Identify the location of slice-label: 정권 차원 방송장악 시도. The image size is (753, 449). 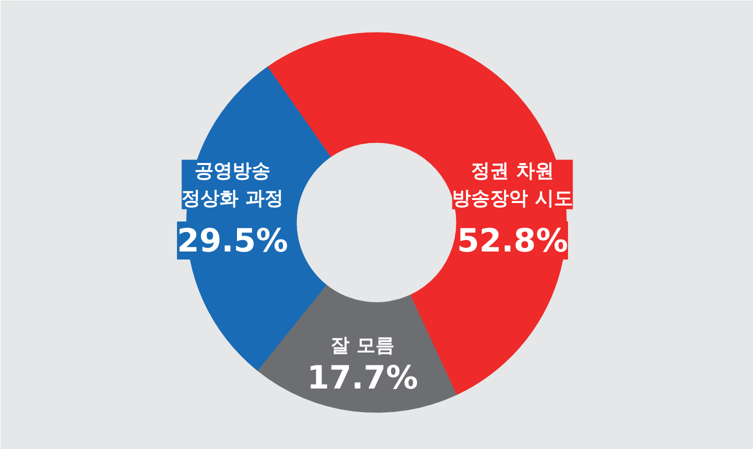
(512, 185).